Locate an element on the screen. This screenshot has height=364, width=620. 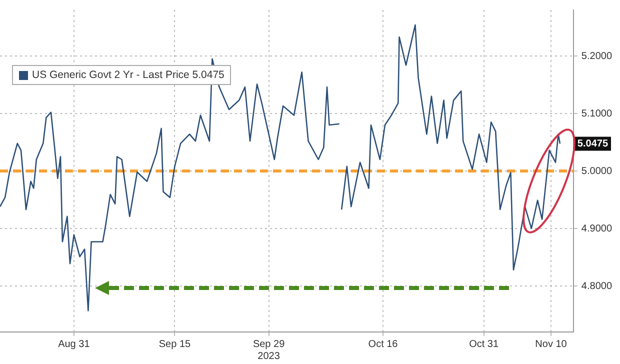
y-tick-label: 5.2000 is located at coordinates (596, 56).